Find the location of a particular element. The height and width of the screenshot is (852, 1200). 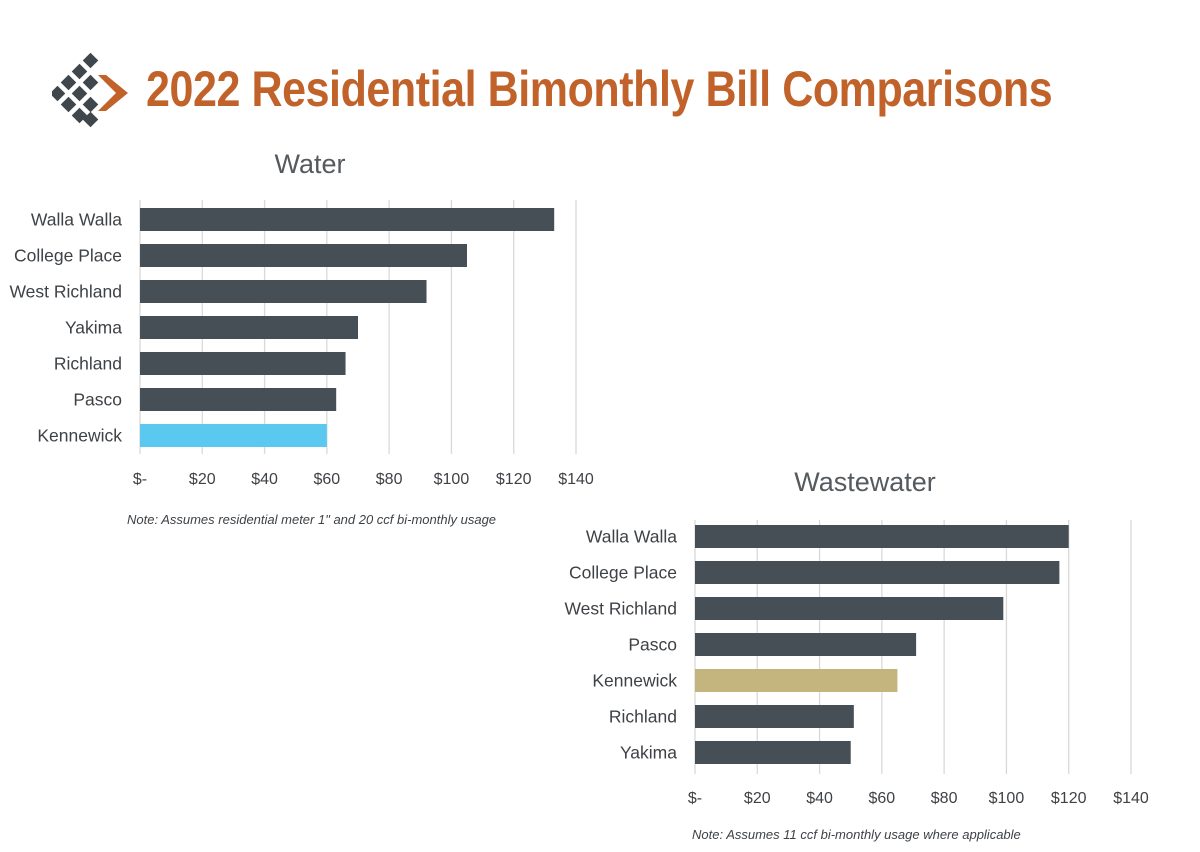

chart-title: Water is located at coordinates (309, 164).